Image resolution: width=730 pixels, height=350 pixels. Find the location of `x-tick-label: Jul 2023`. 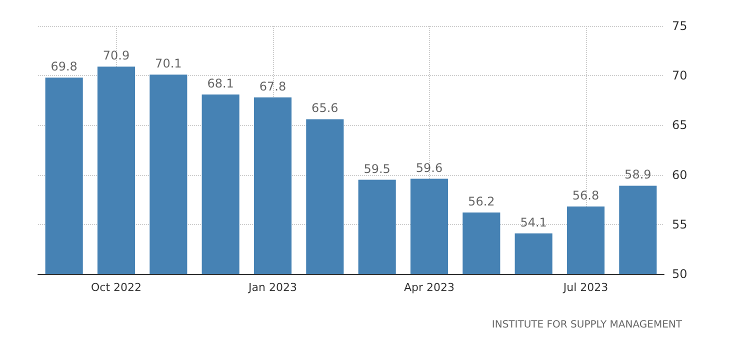

x-tick-label: Jul 2023 is located at coordinates (585, 287).